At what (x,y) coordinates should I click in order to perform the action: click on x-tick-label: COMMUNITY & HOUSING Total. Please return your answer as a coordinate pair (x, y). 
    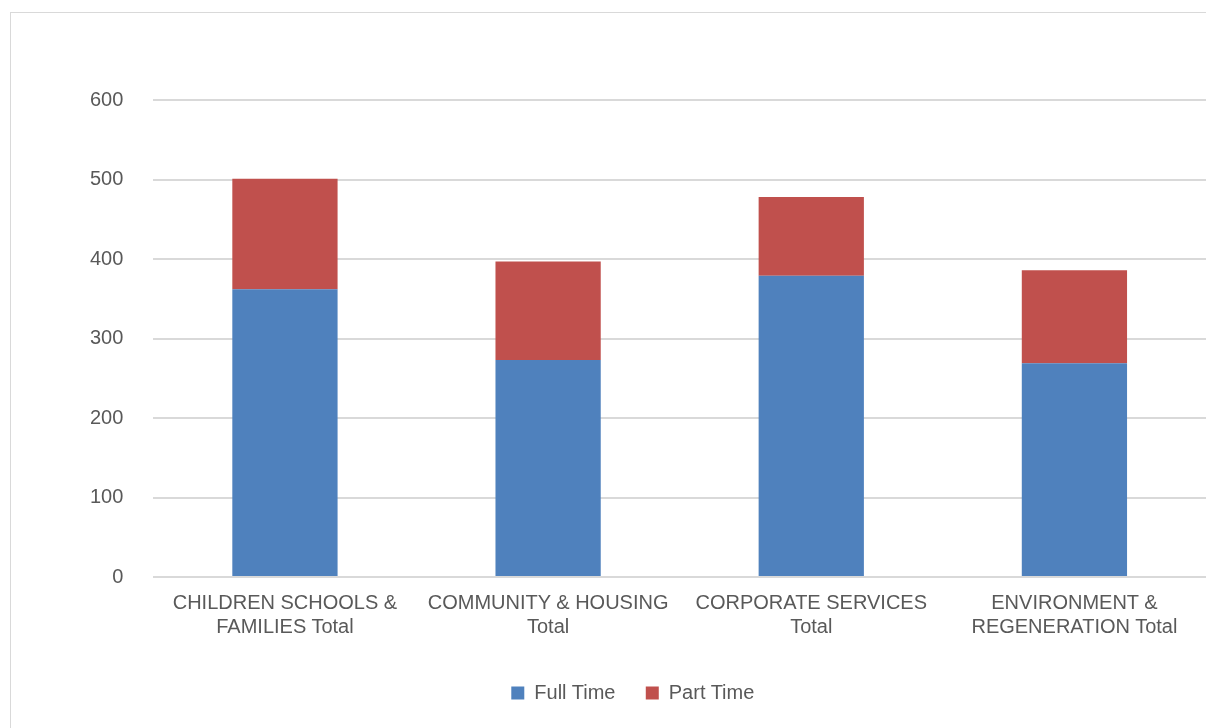
    Looking at the image, I should click on (548, 613).